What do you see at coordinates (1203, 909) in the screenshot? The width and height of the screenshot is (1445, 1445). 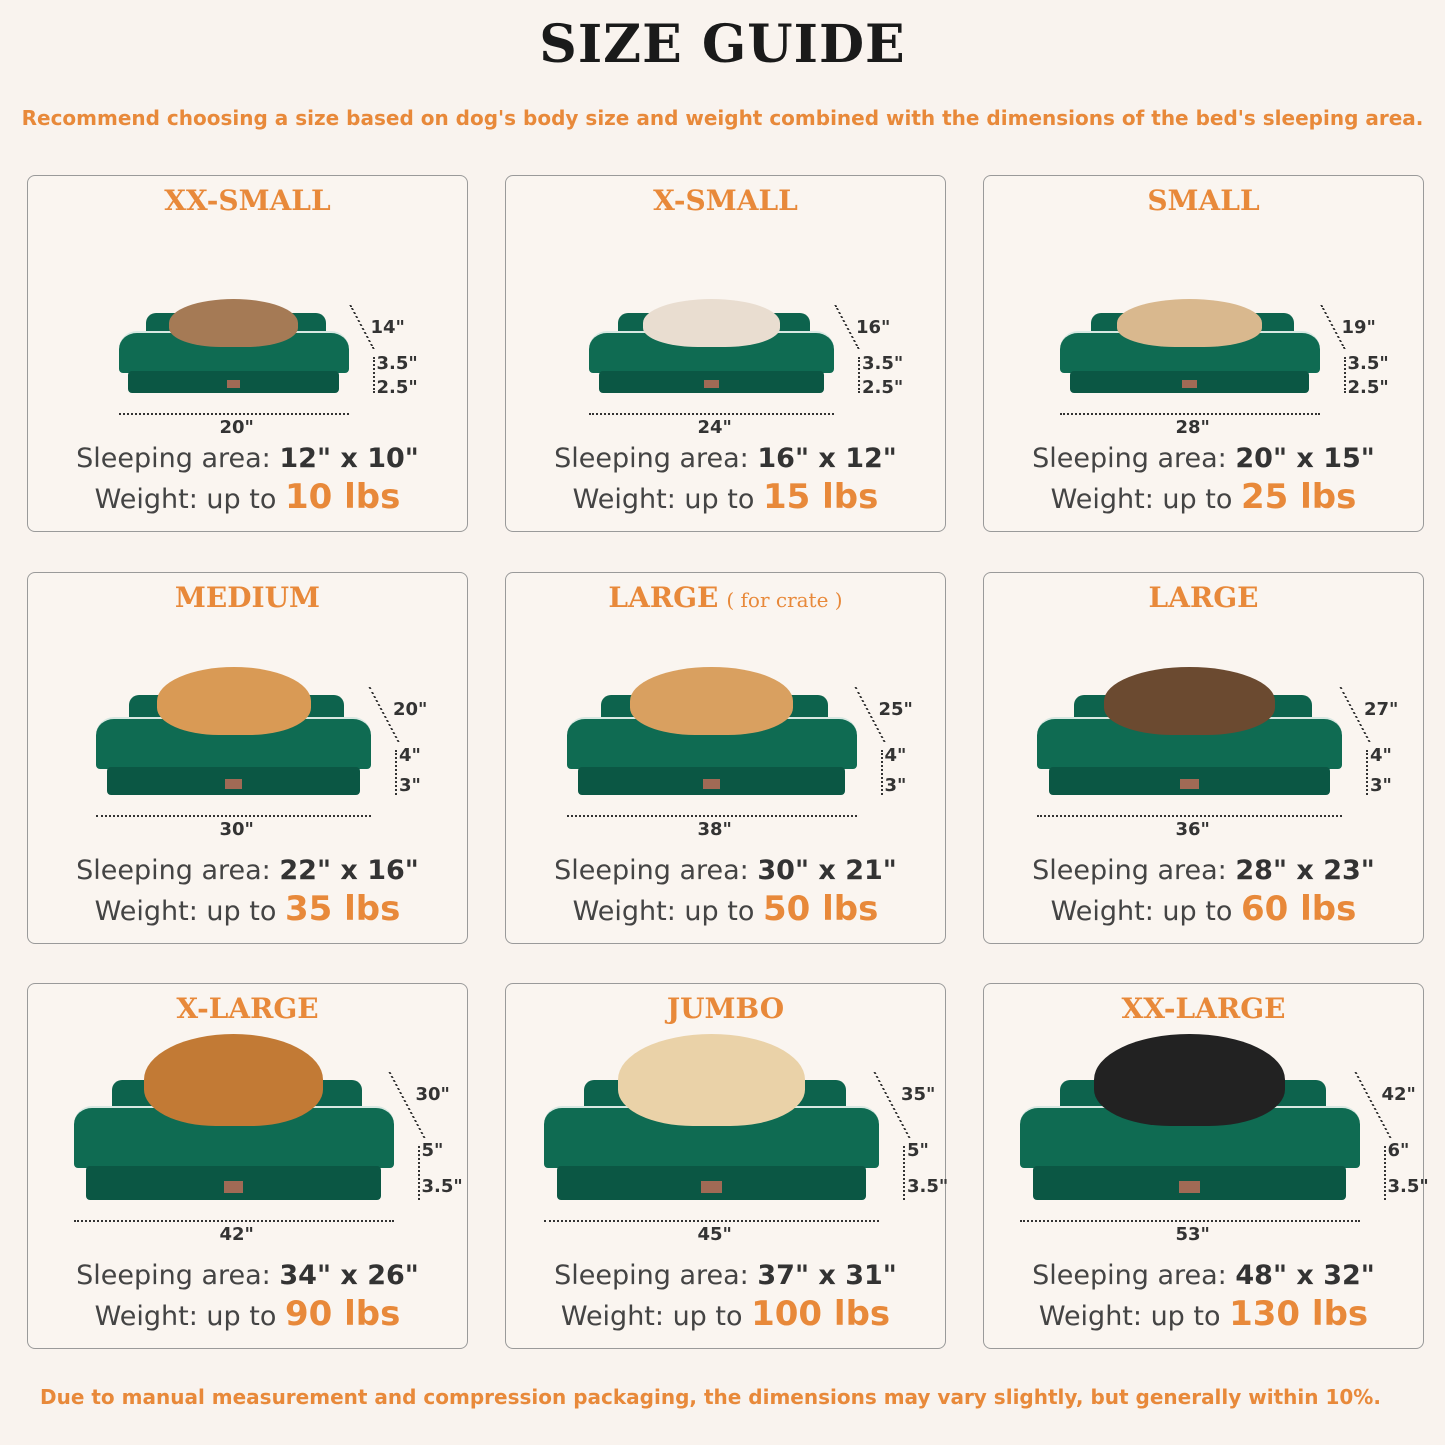 I see `weight-limit: Weight: up to 60 lbs` at bounding box center [1203, 909].